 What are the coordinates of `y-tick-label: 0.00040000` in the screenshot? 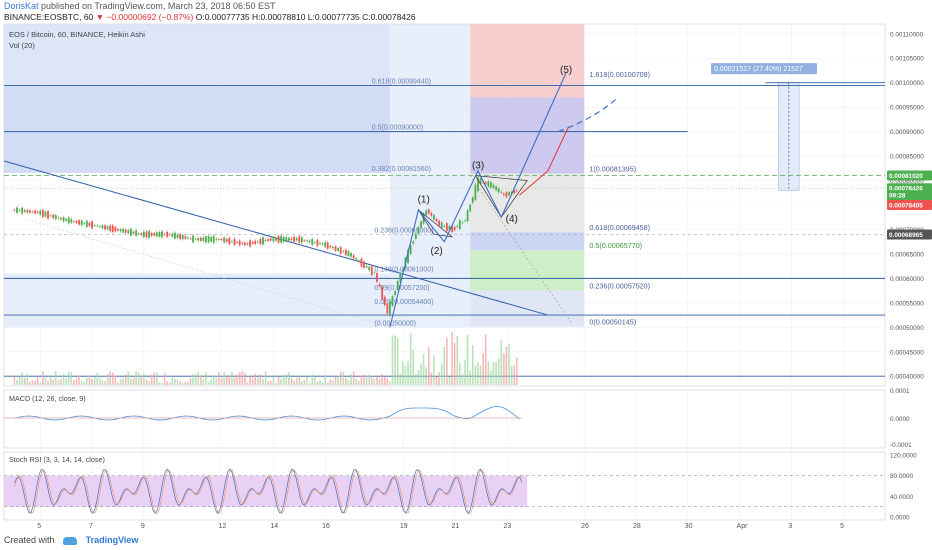 It's located at (907, 377).